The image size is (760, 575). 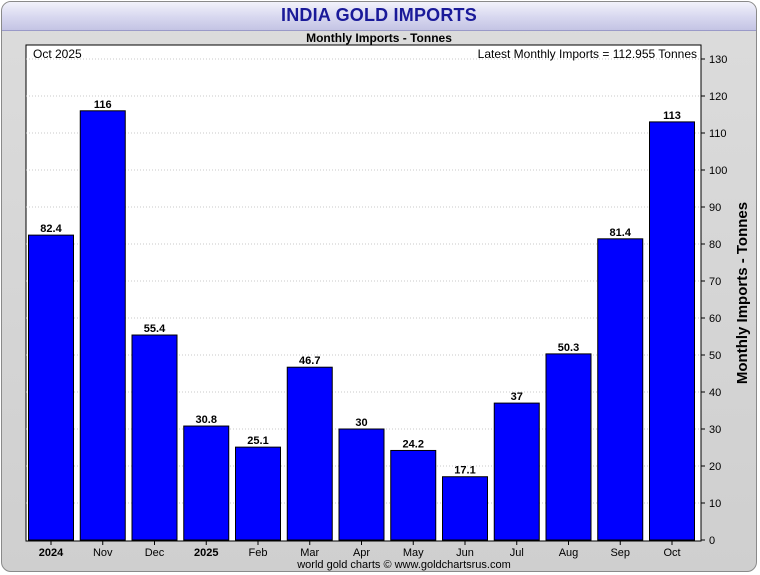 What do you see at coordinates (309, 453) in the screenshot?
I see `bar-mar` at bounding box center [309, 453].